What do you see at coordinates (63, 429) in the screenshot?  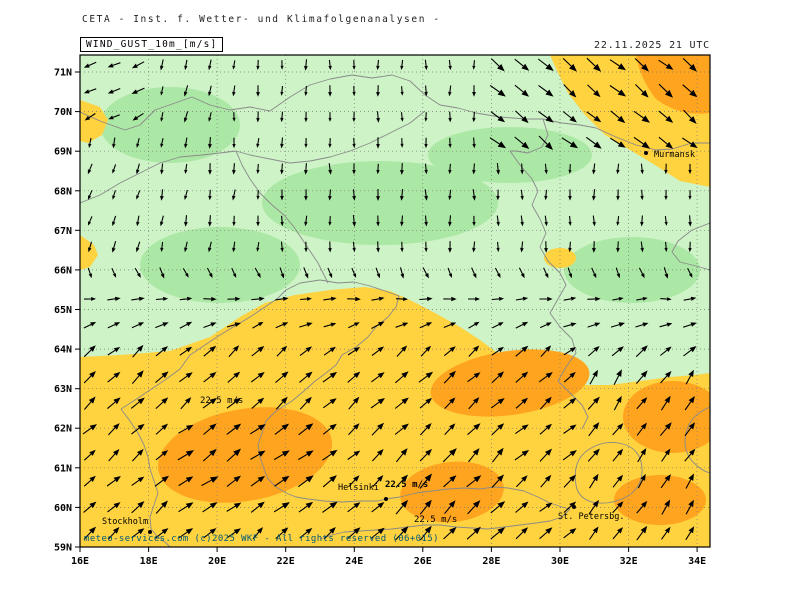 I see `lat-label: 62N` at bounding box center [63, 429].